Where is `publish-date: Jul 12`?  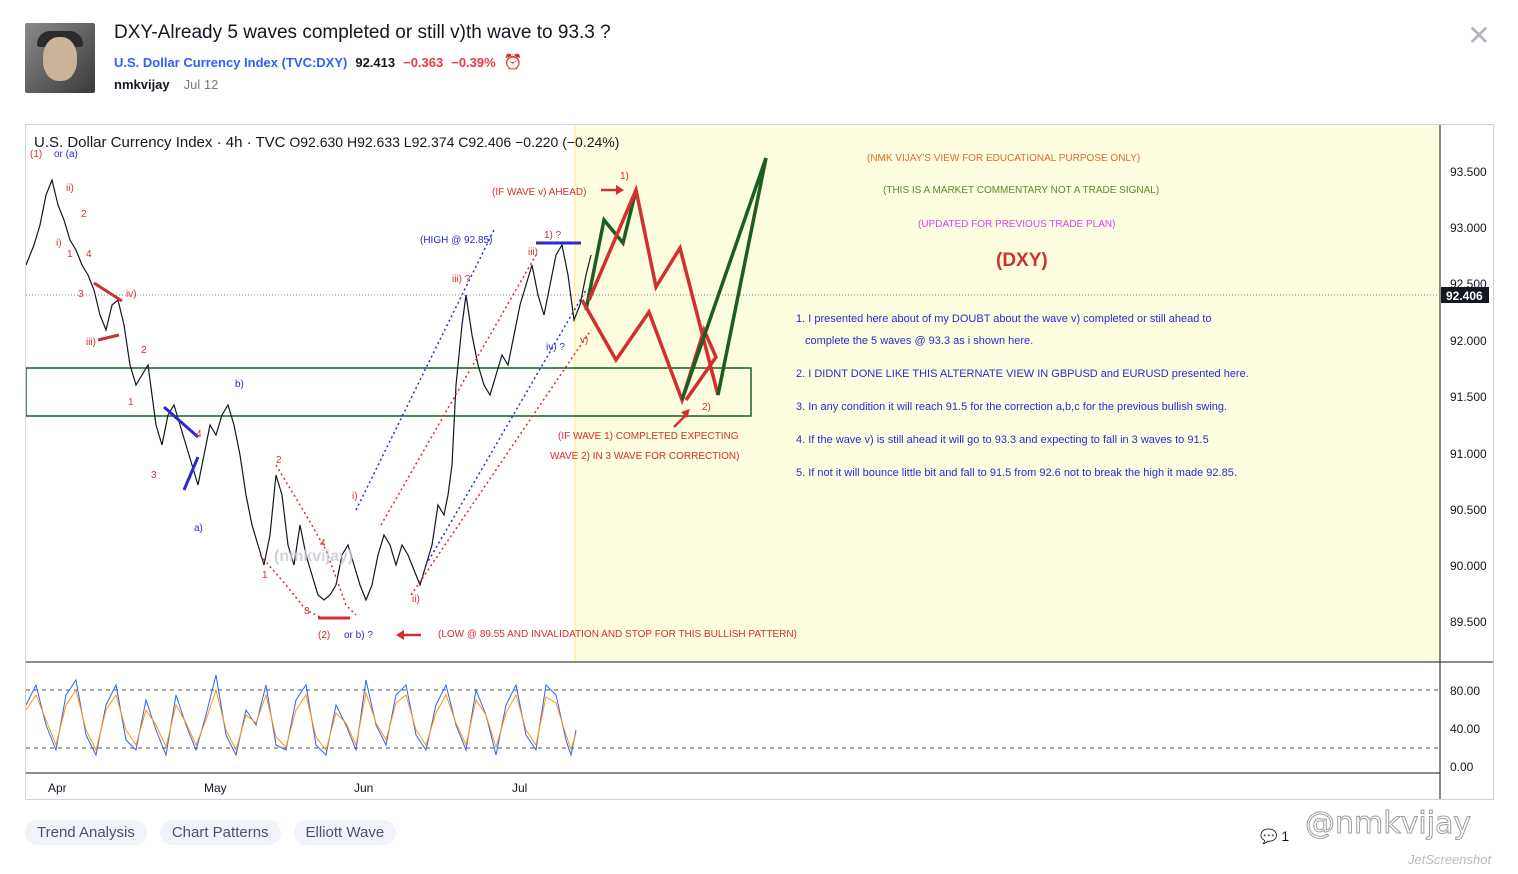
publish-date: Jul 12 is located at coordinates (201, 84).